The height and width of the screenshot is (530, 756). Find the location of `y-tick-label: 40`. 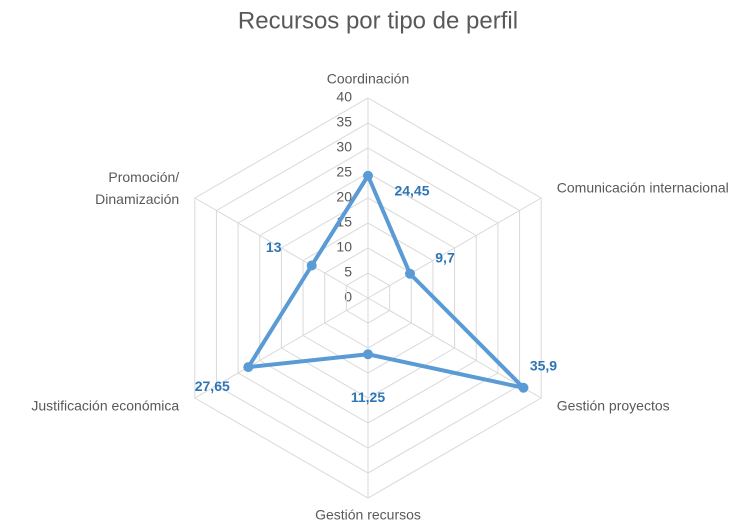

y-tick-label: 40 is located at coordinates (344, 97).